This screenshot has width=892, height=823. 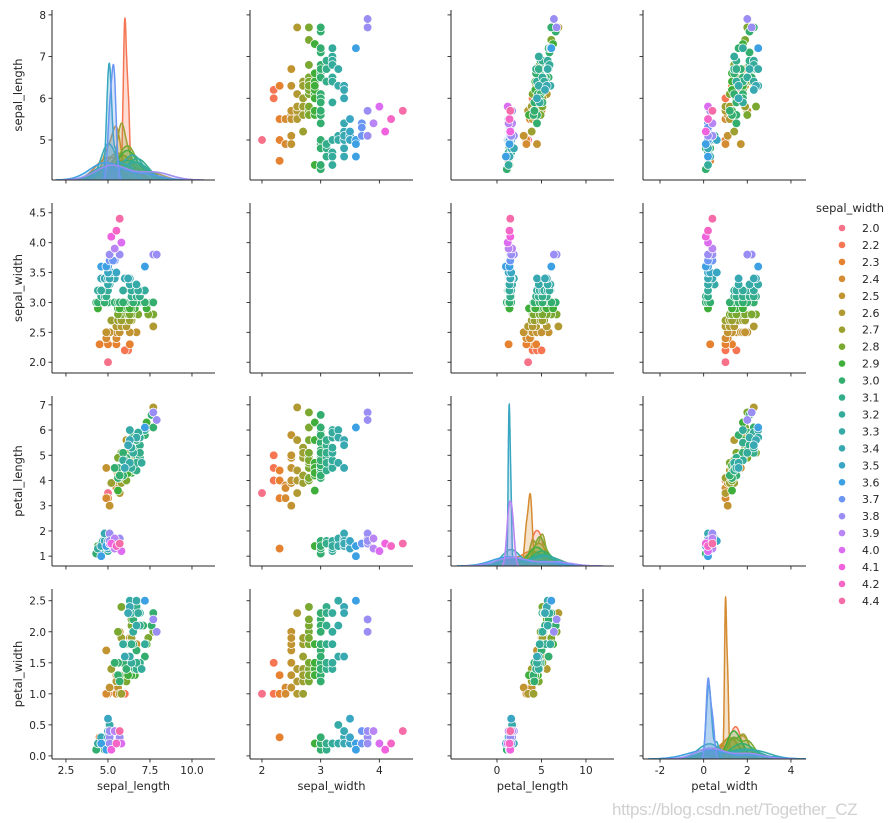 What do you see at coordinates (329, 290) in the screenshot?
I see `panel-sepal_width-vs-sepal_width` at bounding box center [329, 290].